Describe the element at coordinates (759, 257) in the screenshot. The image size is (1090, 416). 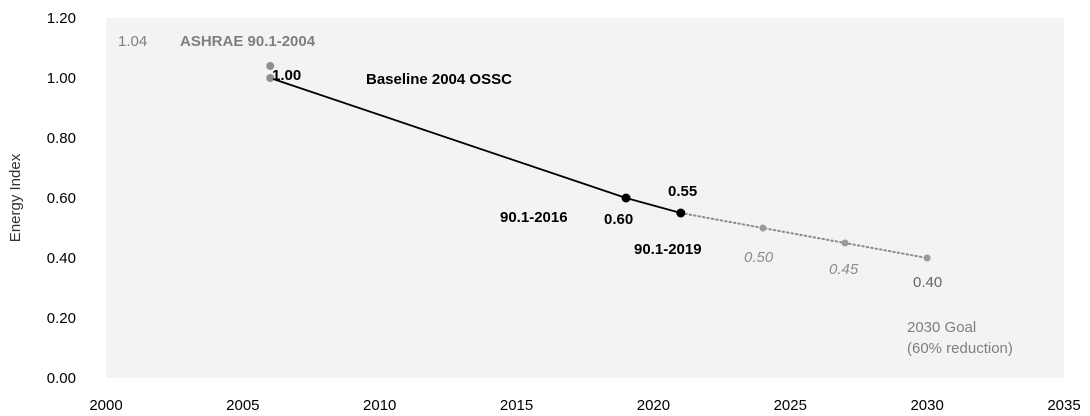
I see `annotation-v050: 0.50` at that location.